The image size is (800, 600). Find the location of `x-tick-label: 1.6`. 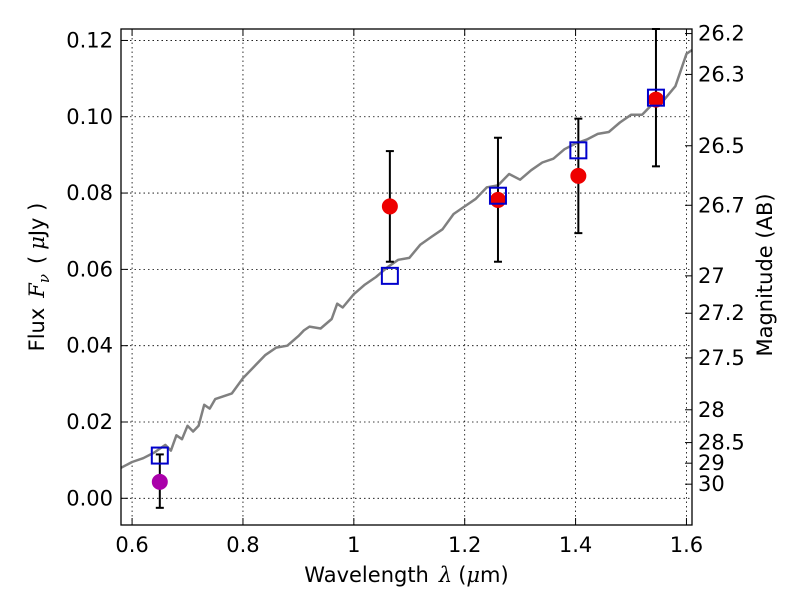

x-tick-label: 1.6 is located at coordinates (686, 545).